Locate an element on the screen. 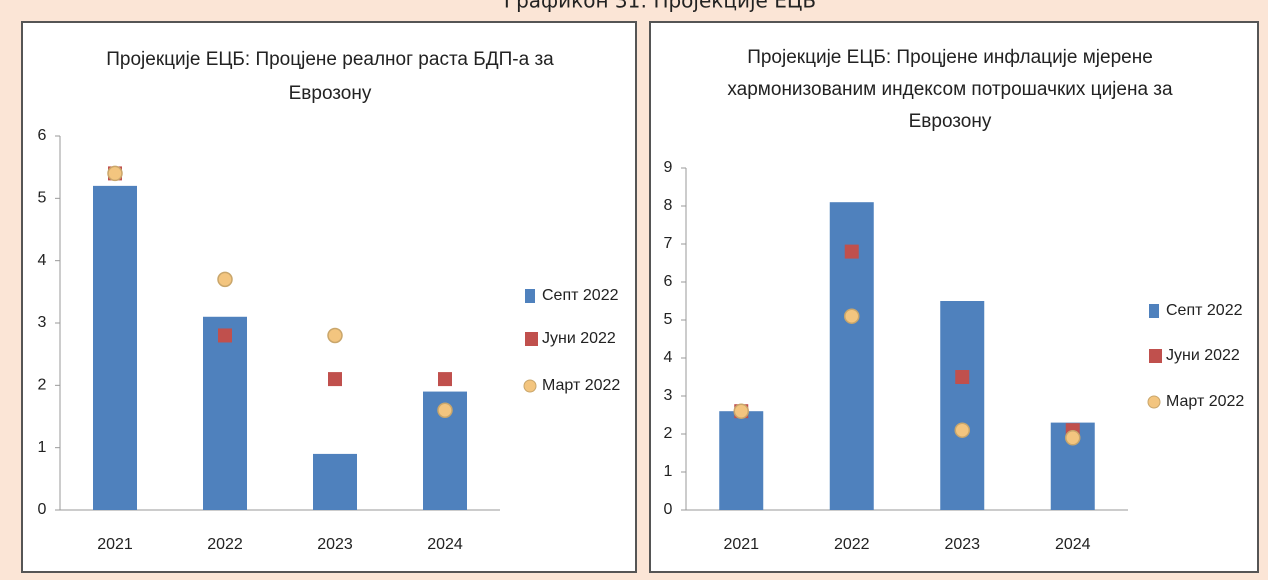 The image size is (1268, 580). page-title: Графикон 31: Пројекције ЕЦБ is located at coordinates (660, 6).